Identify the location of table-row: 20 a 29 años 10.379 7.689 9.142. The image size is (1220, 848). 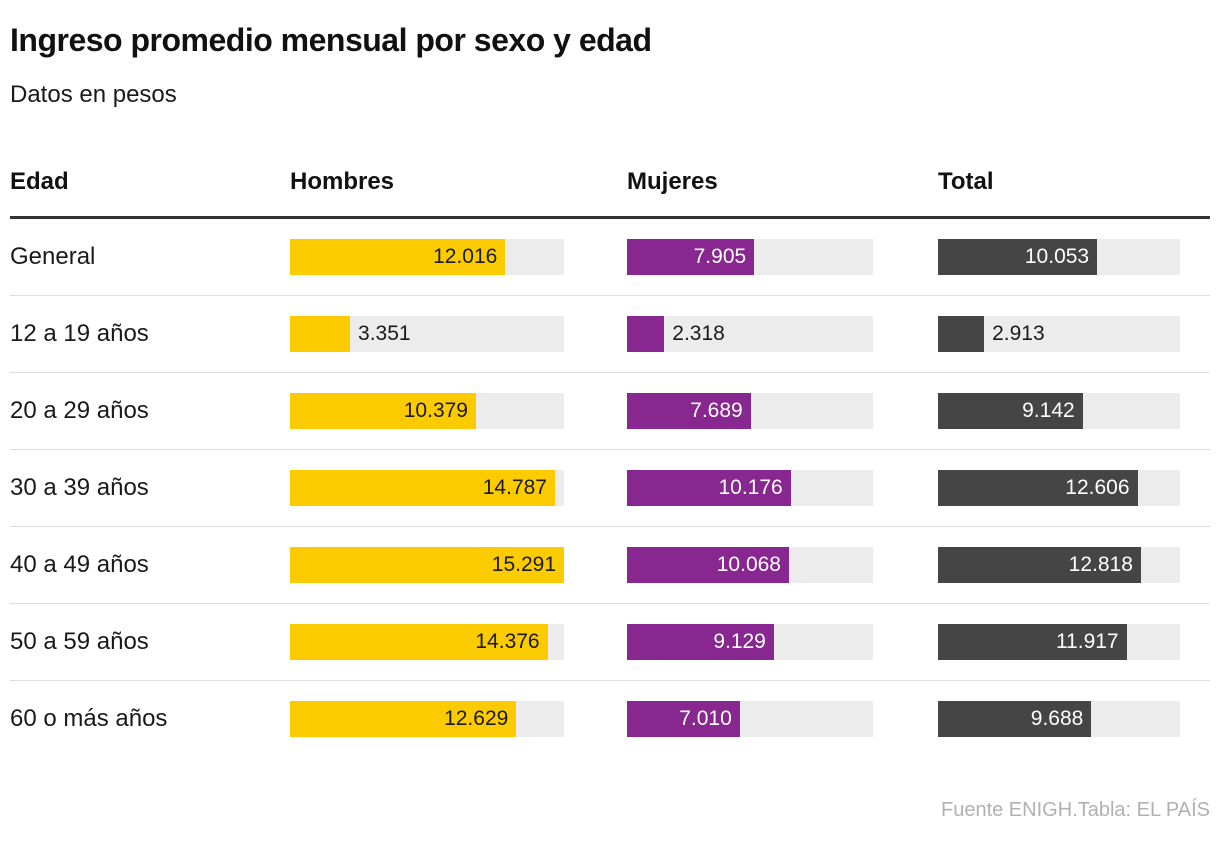
(610, 412).